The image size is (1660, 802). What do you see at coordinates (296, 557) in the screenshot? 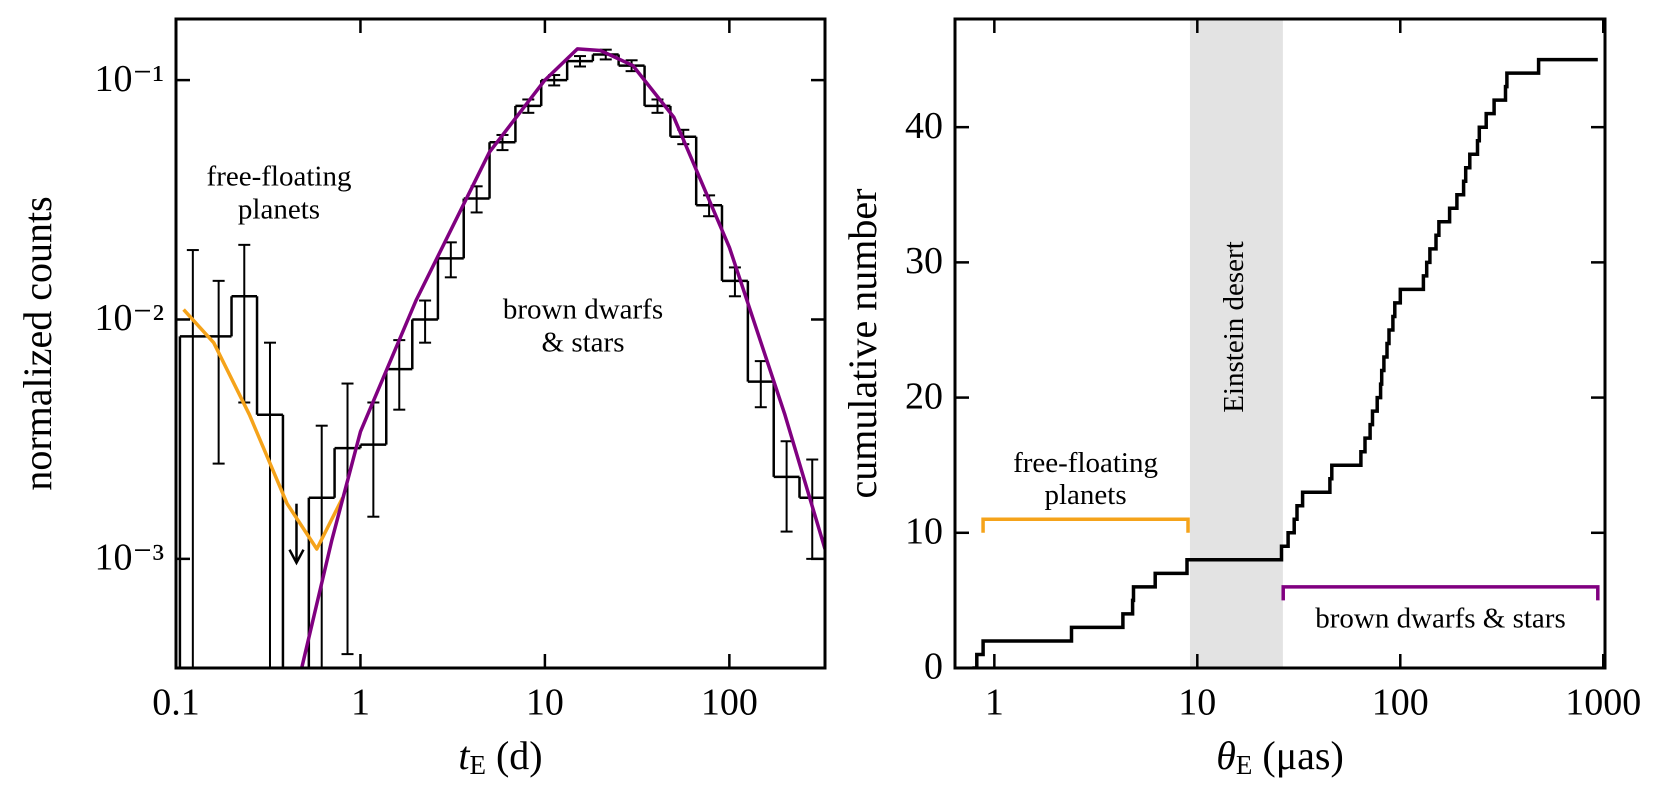
I see `upper-limit-arrow` at bounding box center [296, 557].